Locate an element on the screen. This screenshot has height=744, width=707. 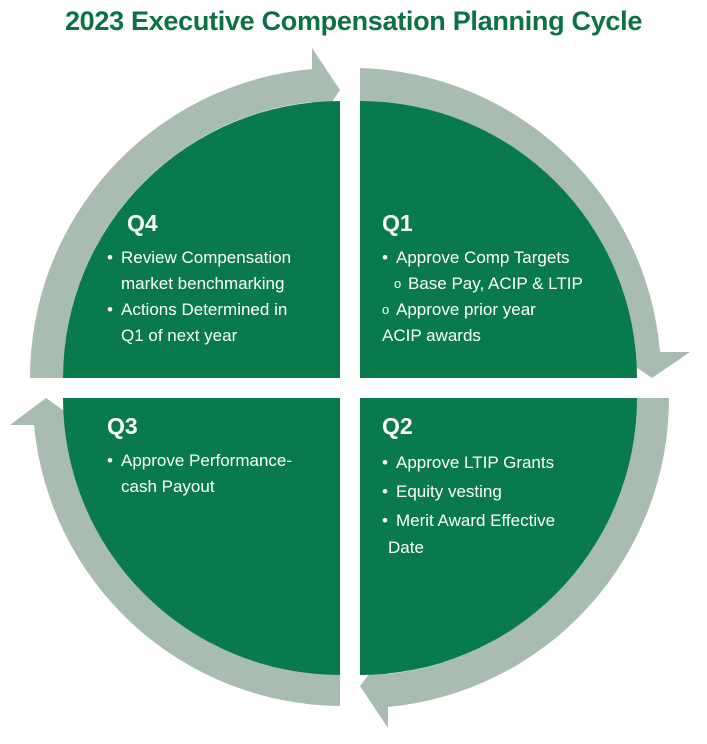
q3-sector is located at coordinates (201, 536).